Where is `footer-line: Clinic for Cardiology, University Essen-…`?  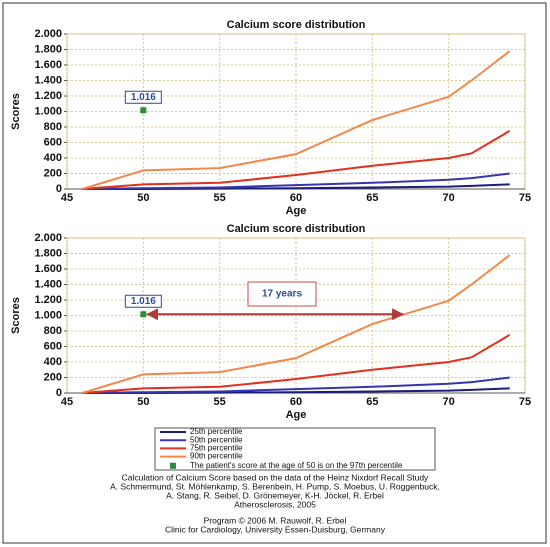 footer-line: Clinic for Cardiology, University Essen-… is located at coordinates (275, 529).